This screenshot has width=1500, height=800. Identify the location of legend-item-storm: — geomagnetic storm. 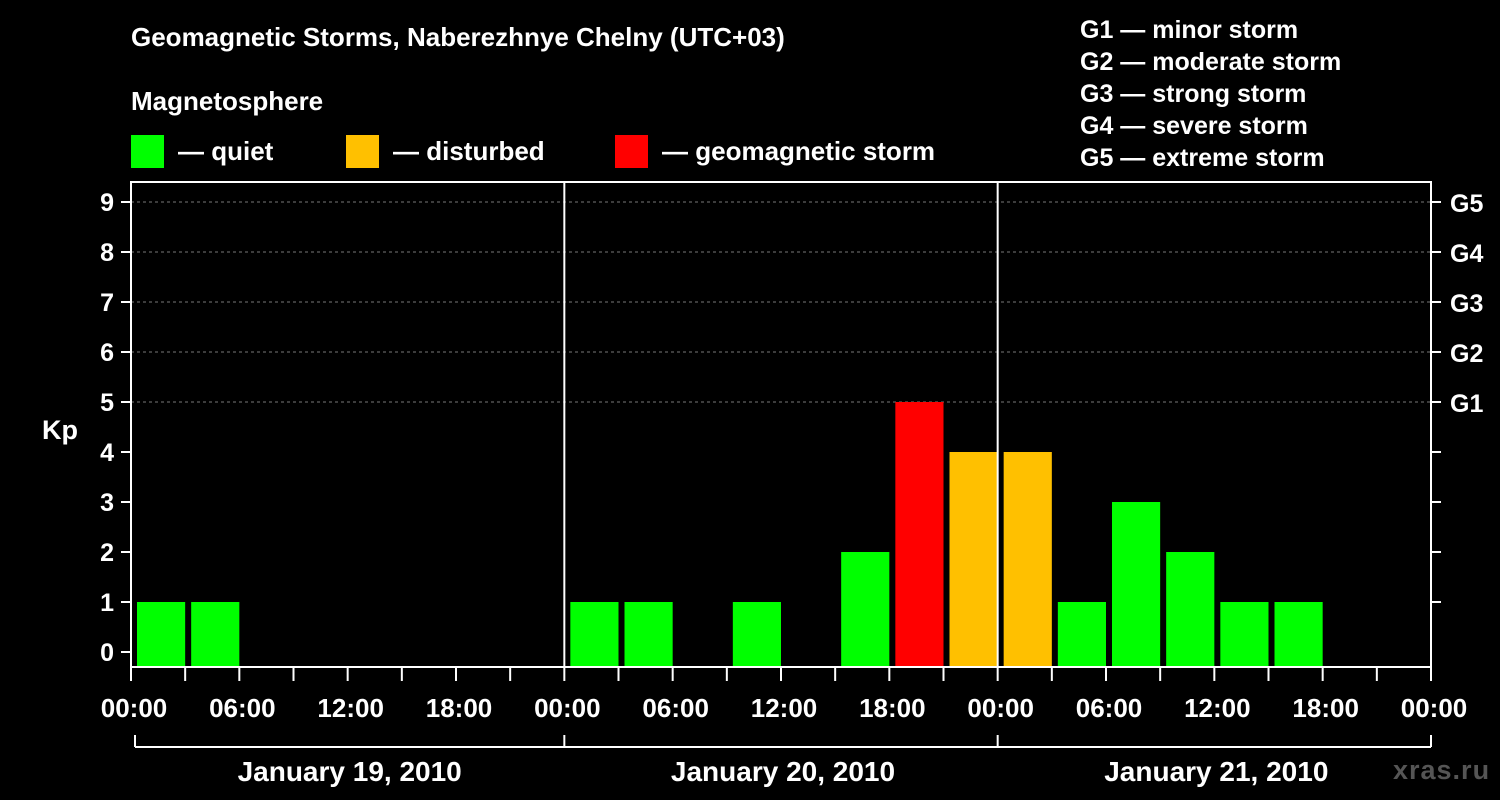
(775, 151).